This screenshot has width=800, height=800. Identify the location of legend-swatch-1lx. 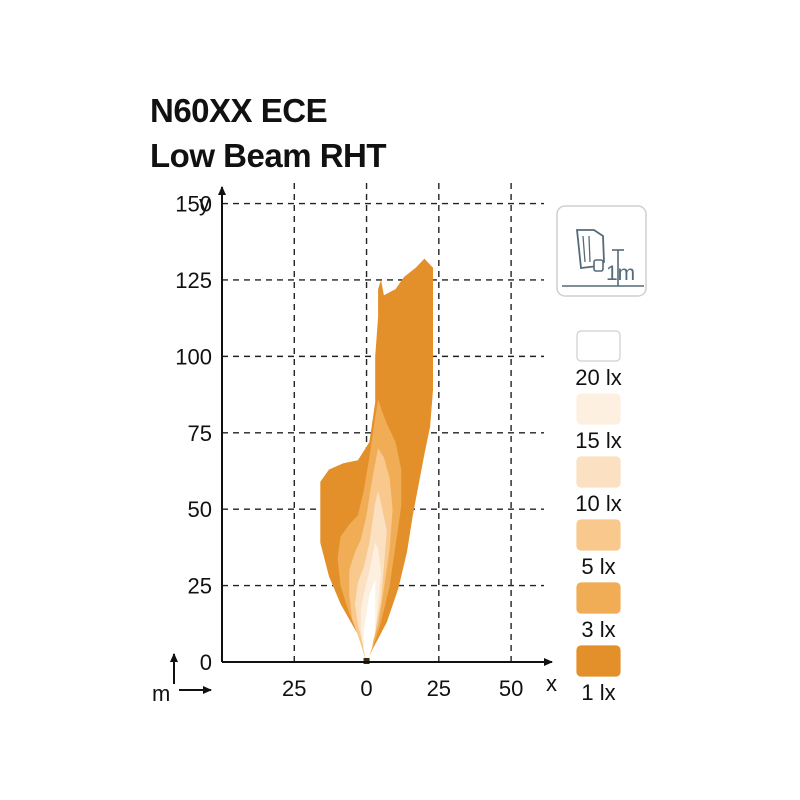
(598, 661).